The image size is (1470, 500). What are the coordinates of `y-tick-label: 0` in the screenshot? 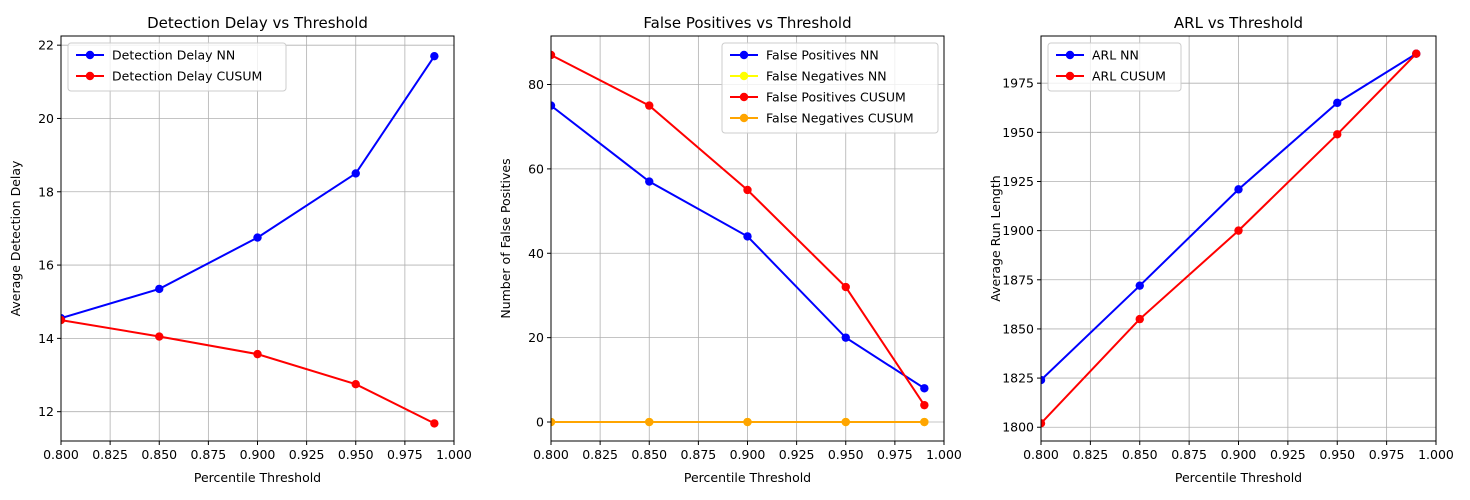 It's located at (540, 422).